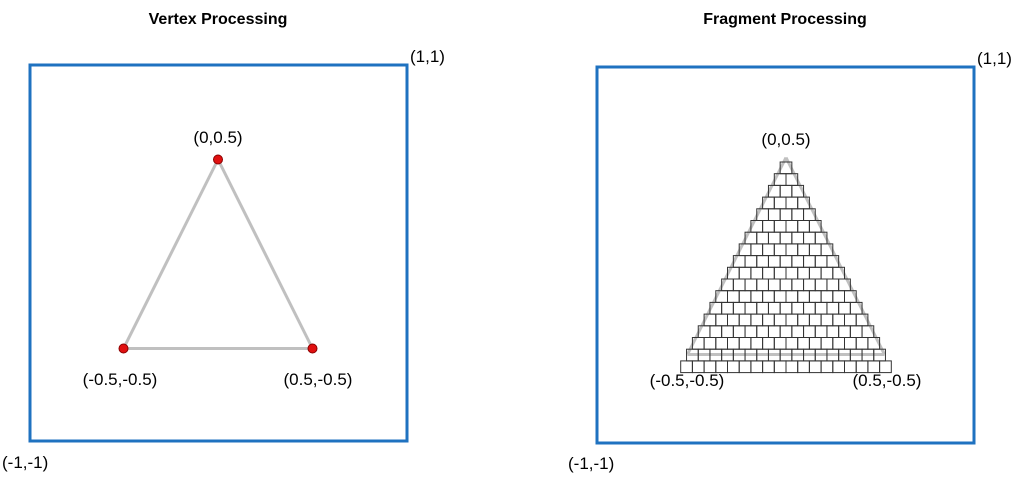 The width and height of the screenshot is (1021, 477). What do you see at coordinates (218, 19) in the screenshot?
I see `panel-title-vertex: Vertex Processing` at bounding box center [218, 19].